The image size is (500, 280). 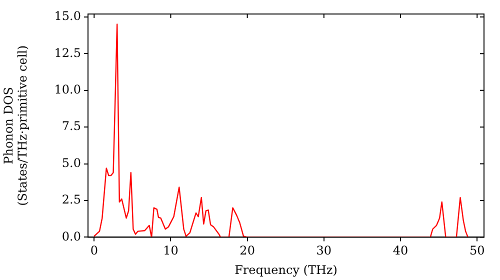 I want to click on x-tick-label: 10, so click(x=170, y=251).